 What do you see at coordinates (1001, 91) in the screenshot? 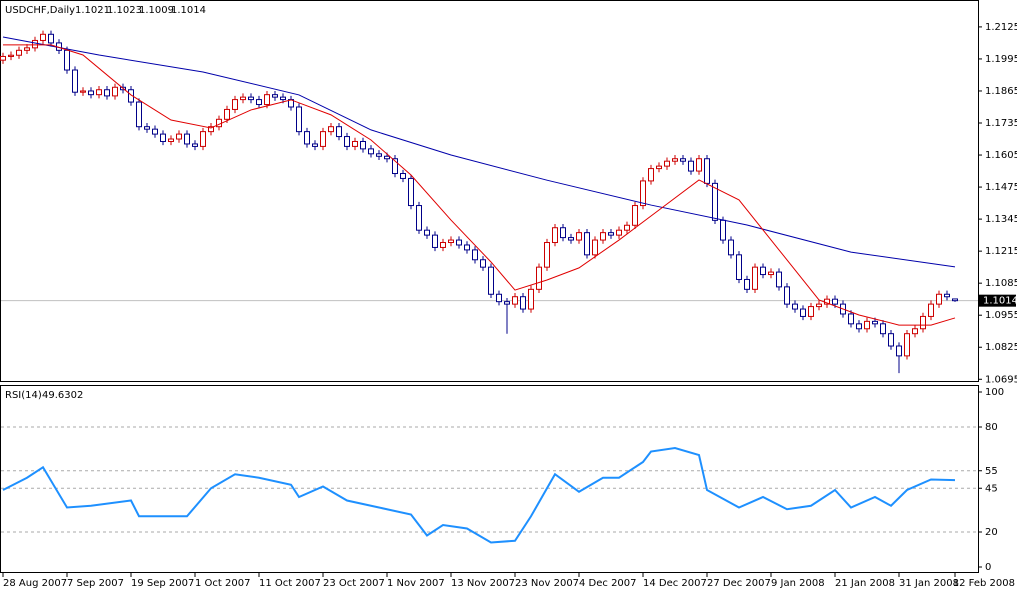
I see `y-tick-label: 1.1865` at bounding box center [1001, 91].